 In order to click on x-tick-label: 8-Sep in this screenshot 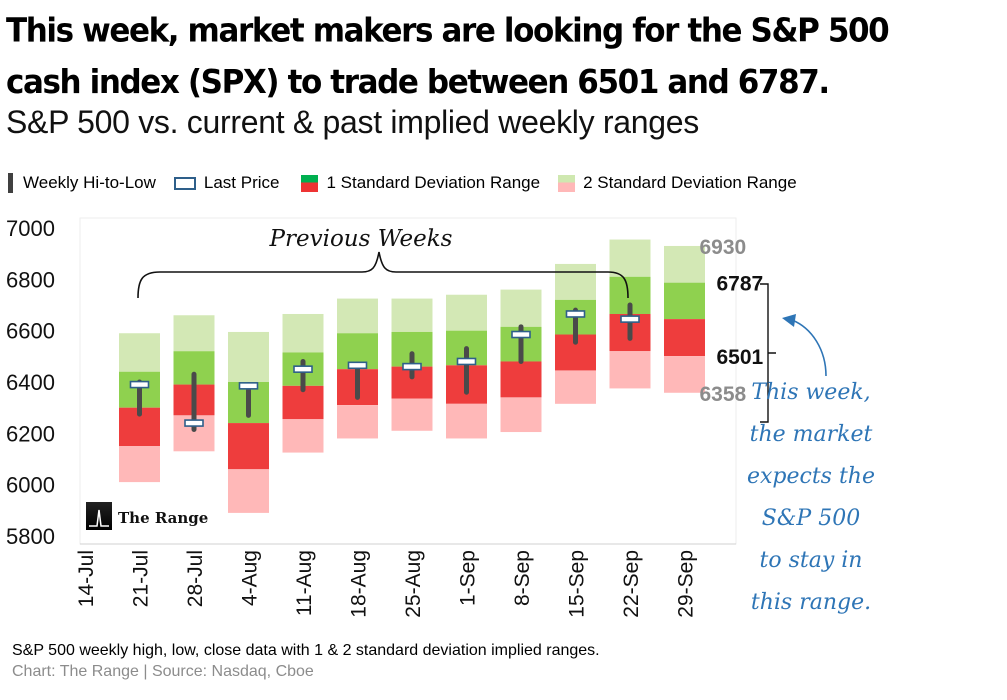, I will do `click(522, 578)`.